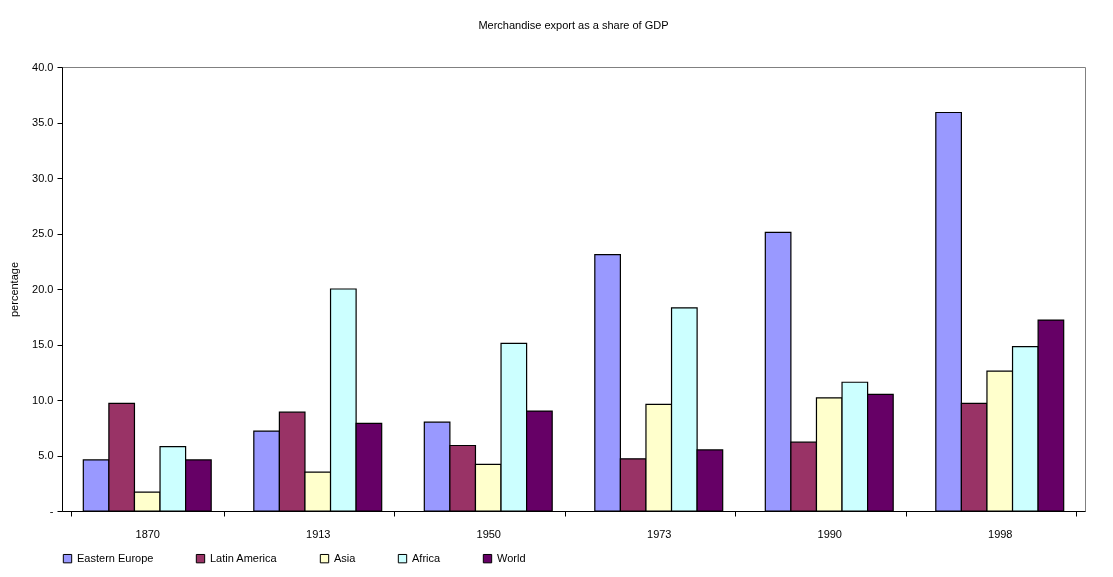  What do you see at coordinates (43, 344) in the screenshot?
I see `y-tick-label: 15.0` at bounding box center [43, 344].